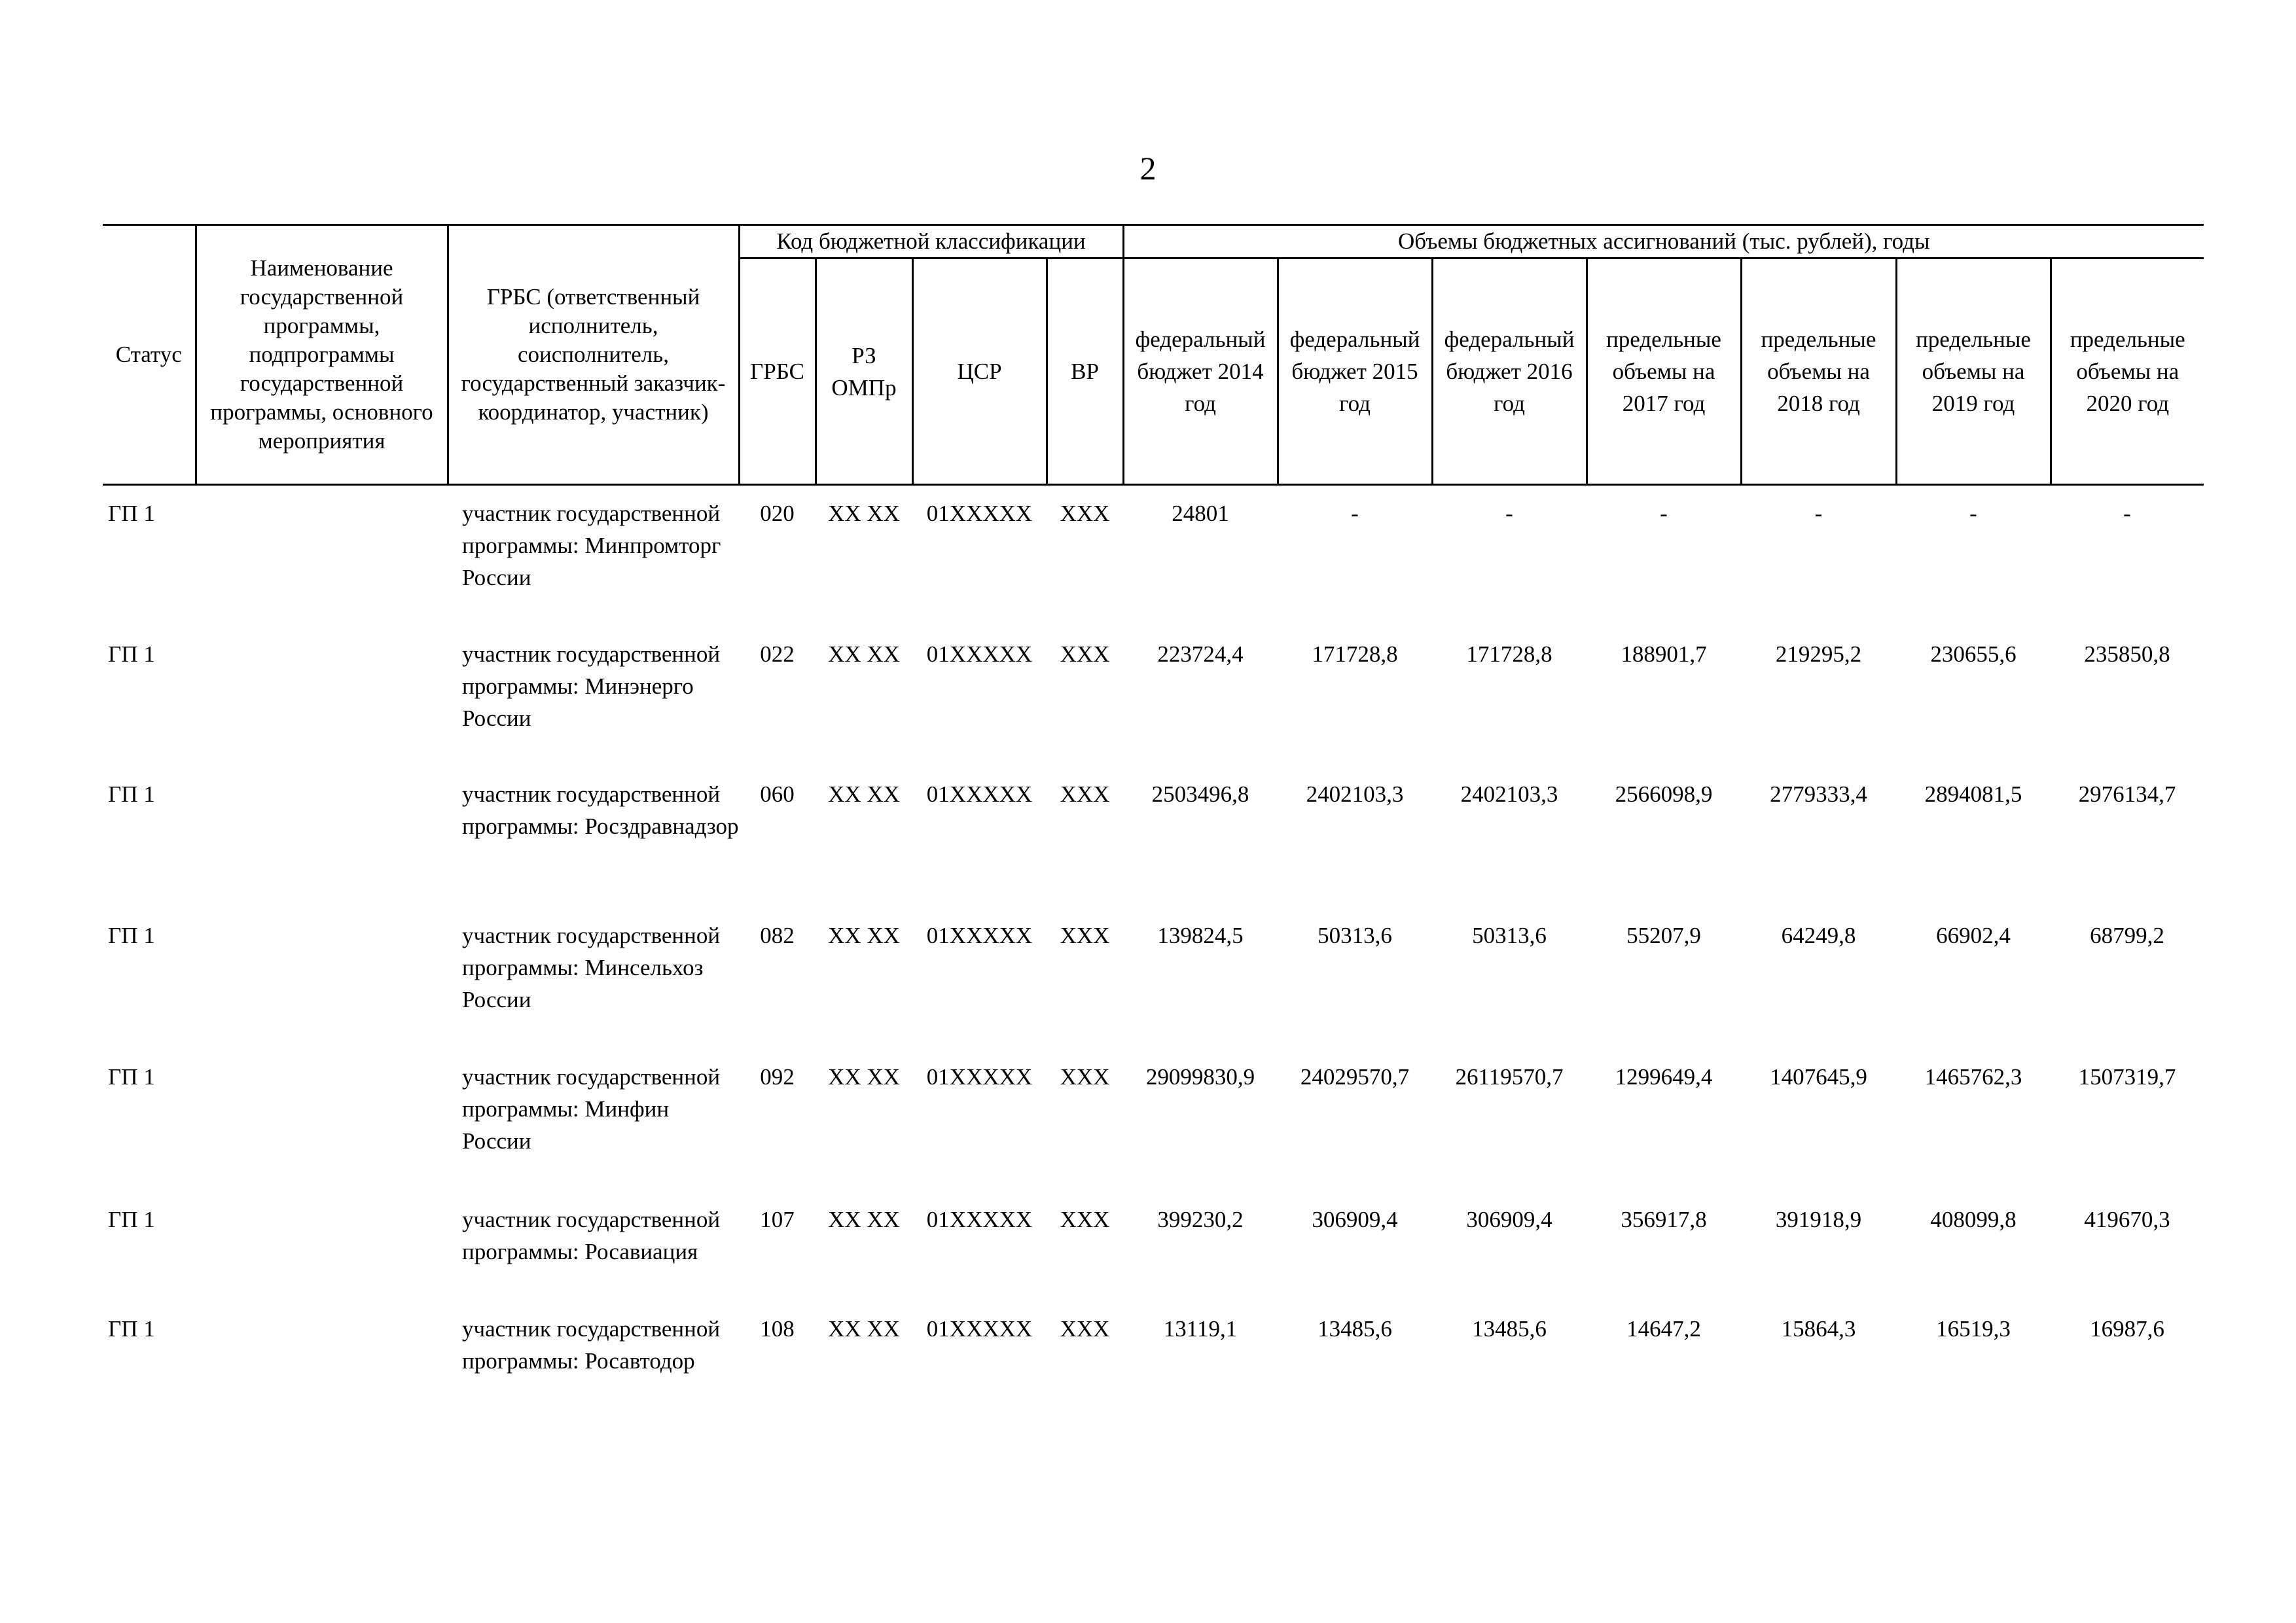 Image resolution: width=2296 pixels, height=1623 pixels. I want to click on value-cell-2017: 55207,9, so click(1663, 935).